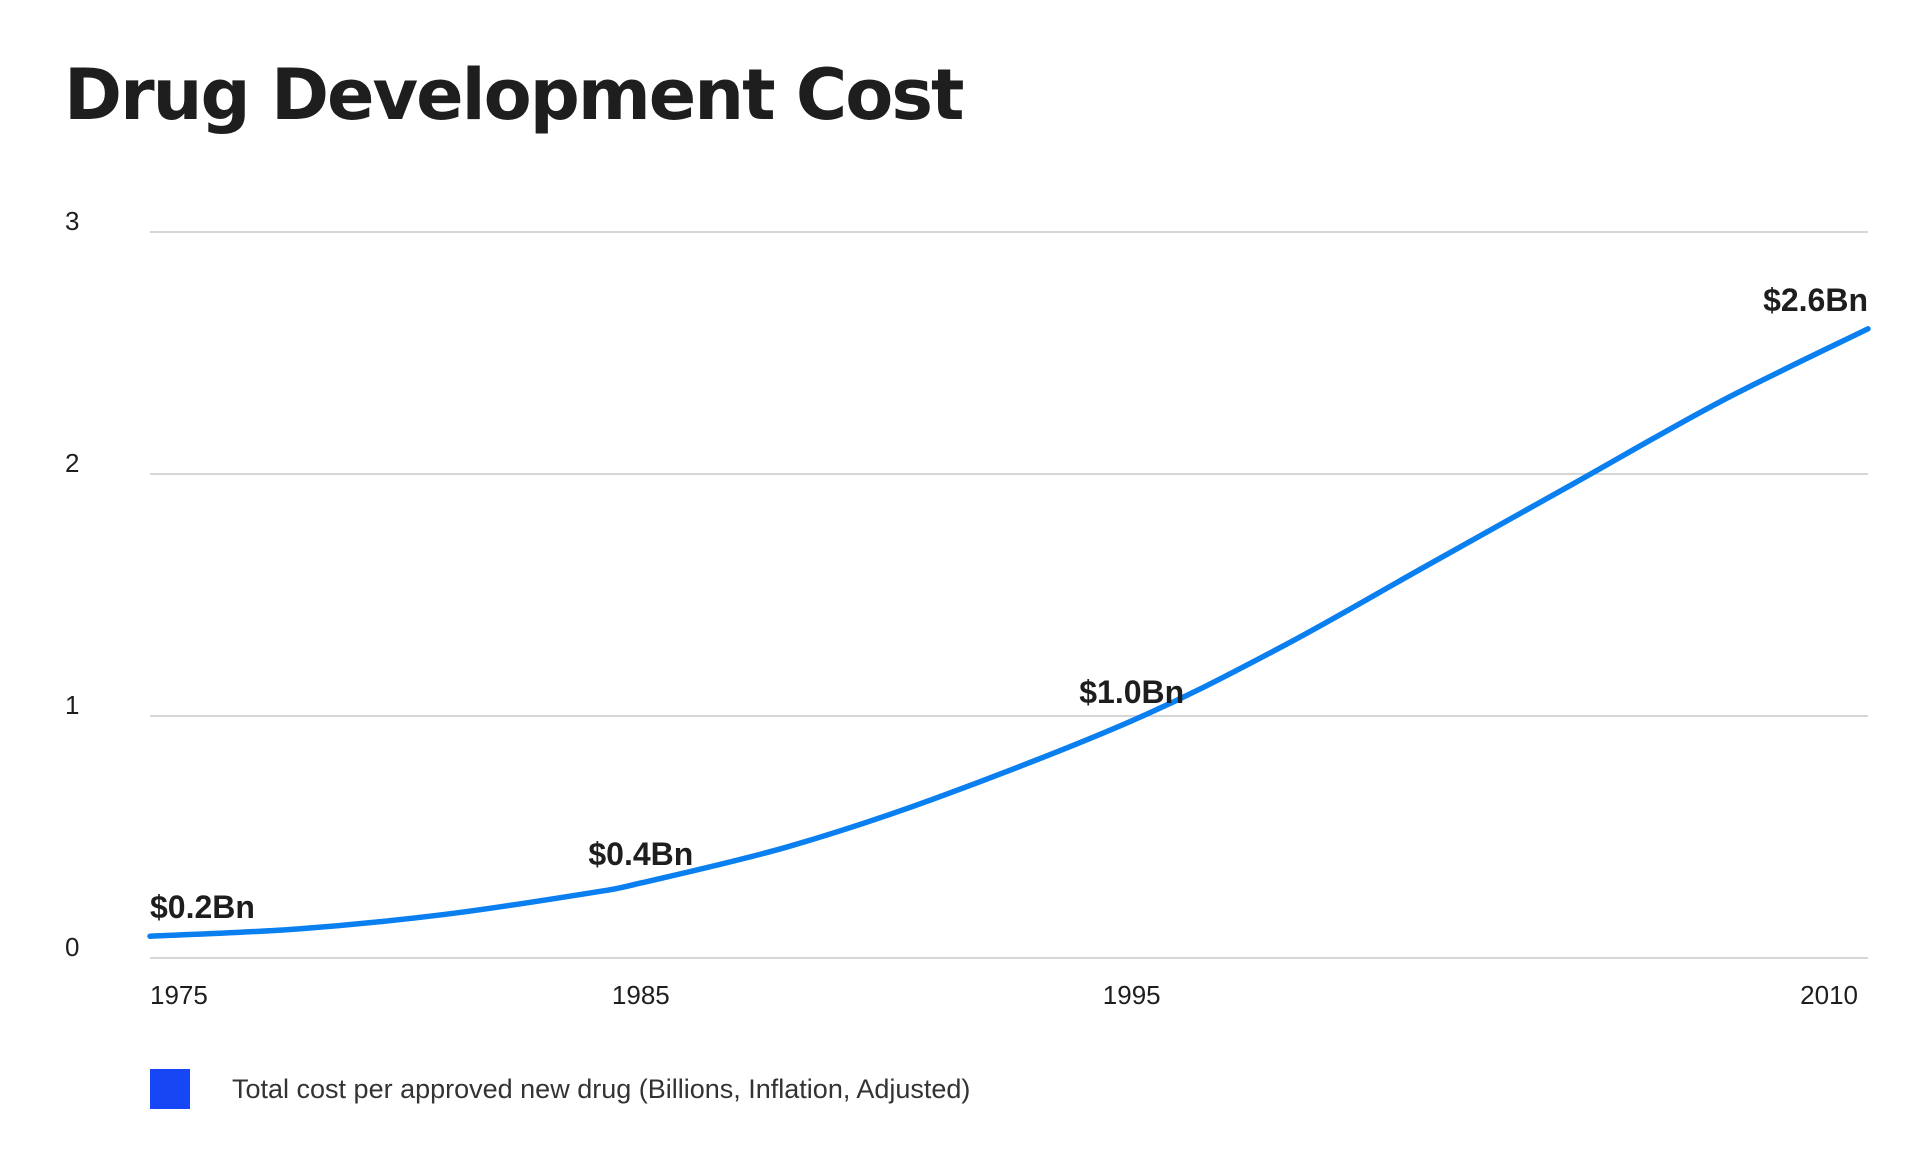 This screenshot has height=1166, width=1920. Describe the element at coordinates (72, 705) in the screenshot. I see `y-tick-label-1: 1` at that location.